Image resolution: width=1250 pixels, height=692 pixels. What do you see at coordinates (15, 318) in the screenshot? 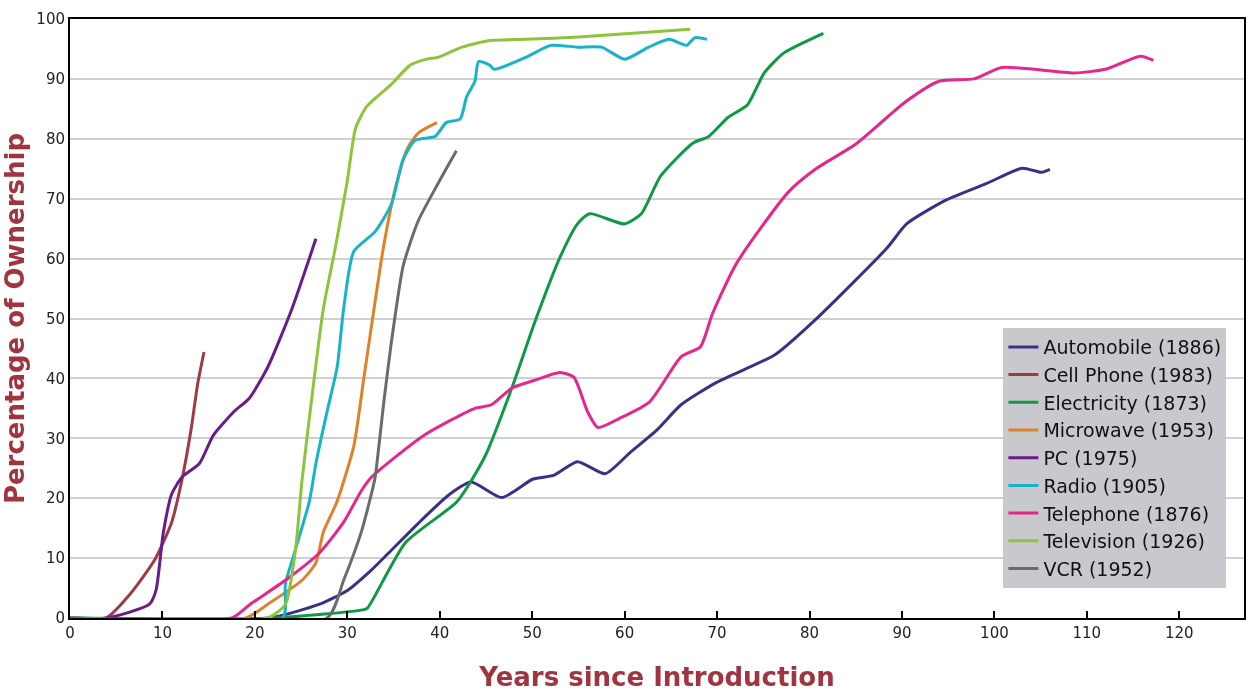
I see `y-axis-title: Percentage of Ownership` at bounding box center [15, 318].